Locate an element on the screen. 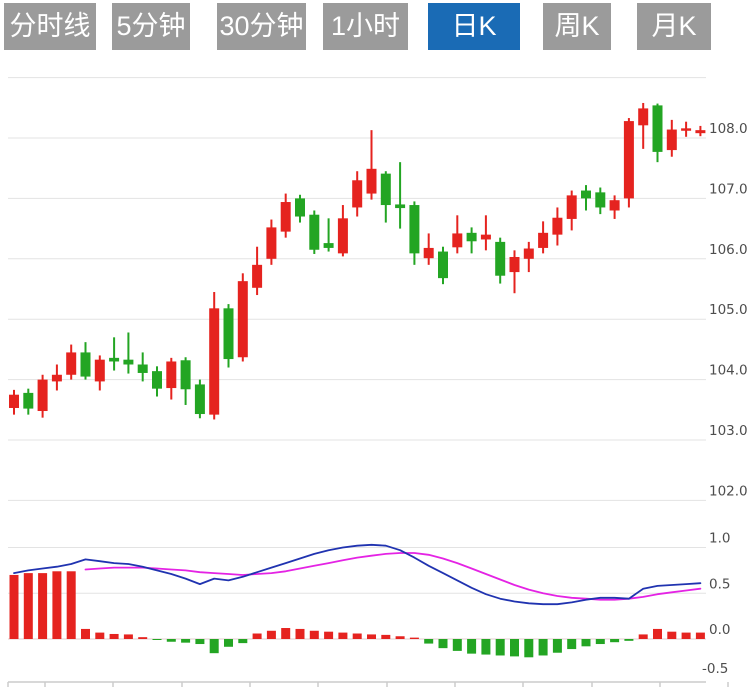  tab-time-share: 分时线 is located at coordinates (50, 26).